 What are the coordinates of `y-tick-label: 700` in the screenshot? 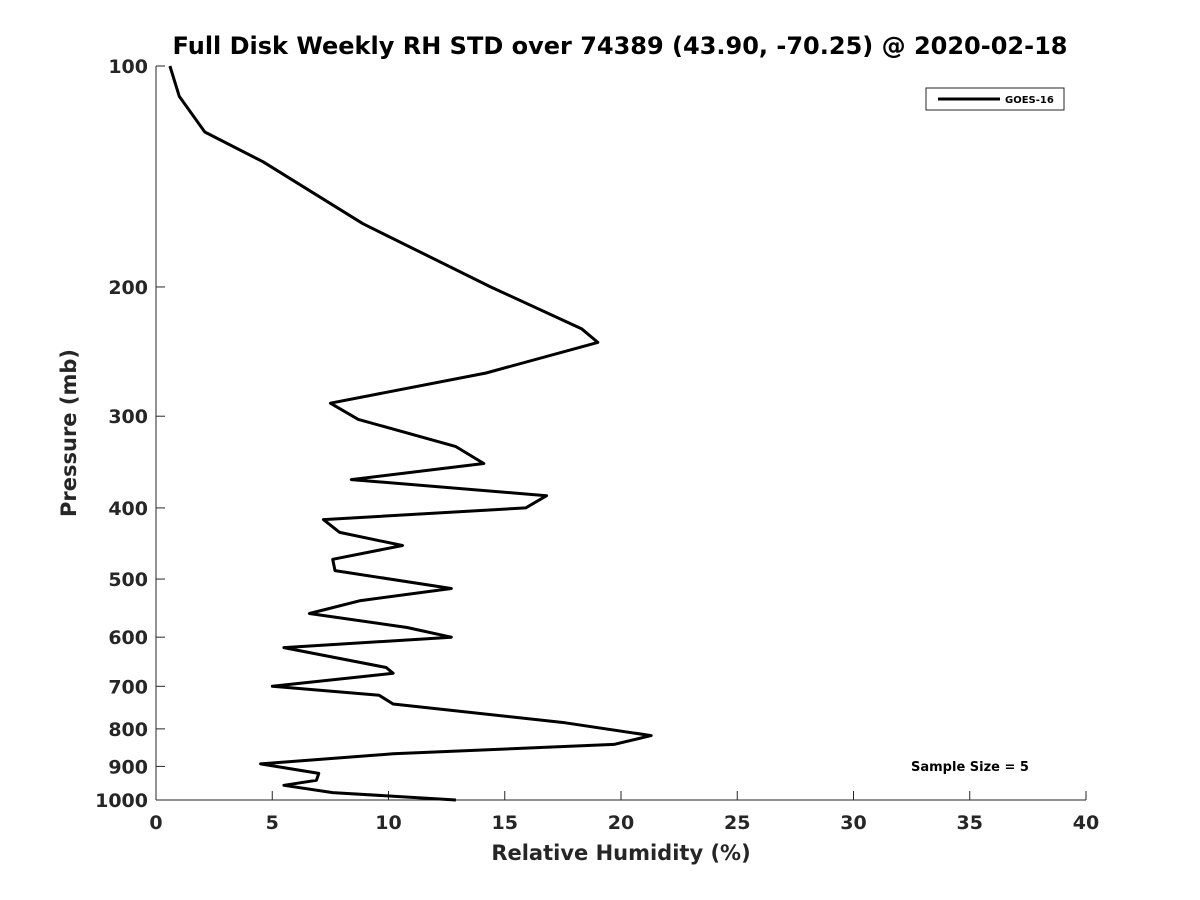 It's located at (128, 687).